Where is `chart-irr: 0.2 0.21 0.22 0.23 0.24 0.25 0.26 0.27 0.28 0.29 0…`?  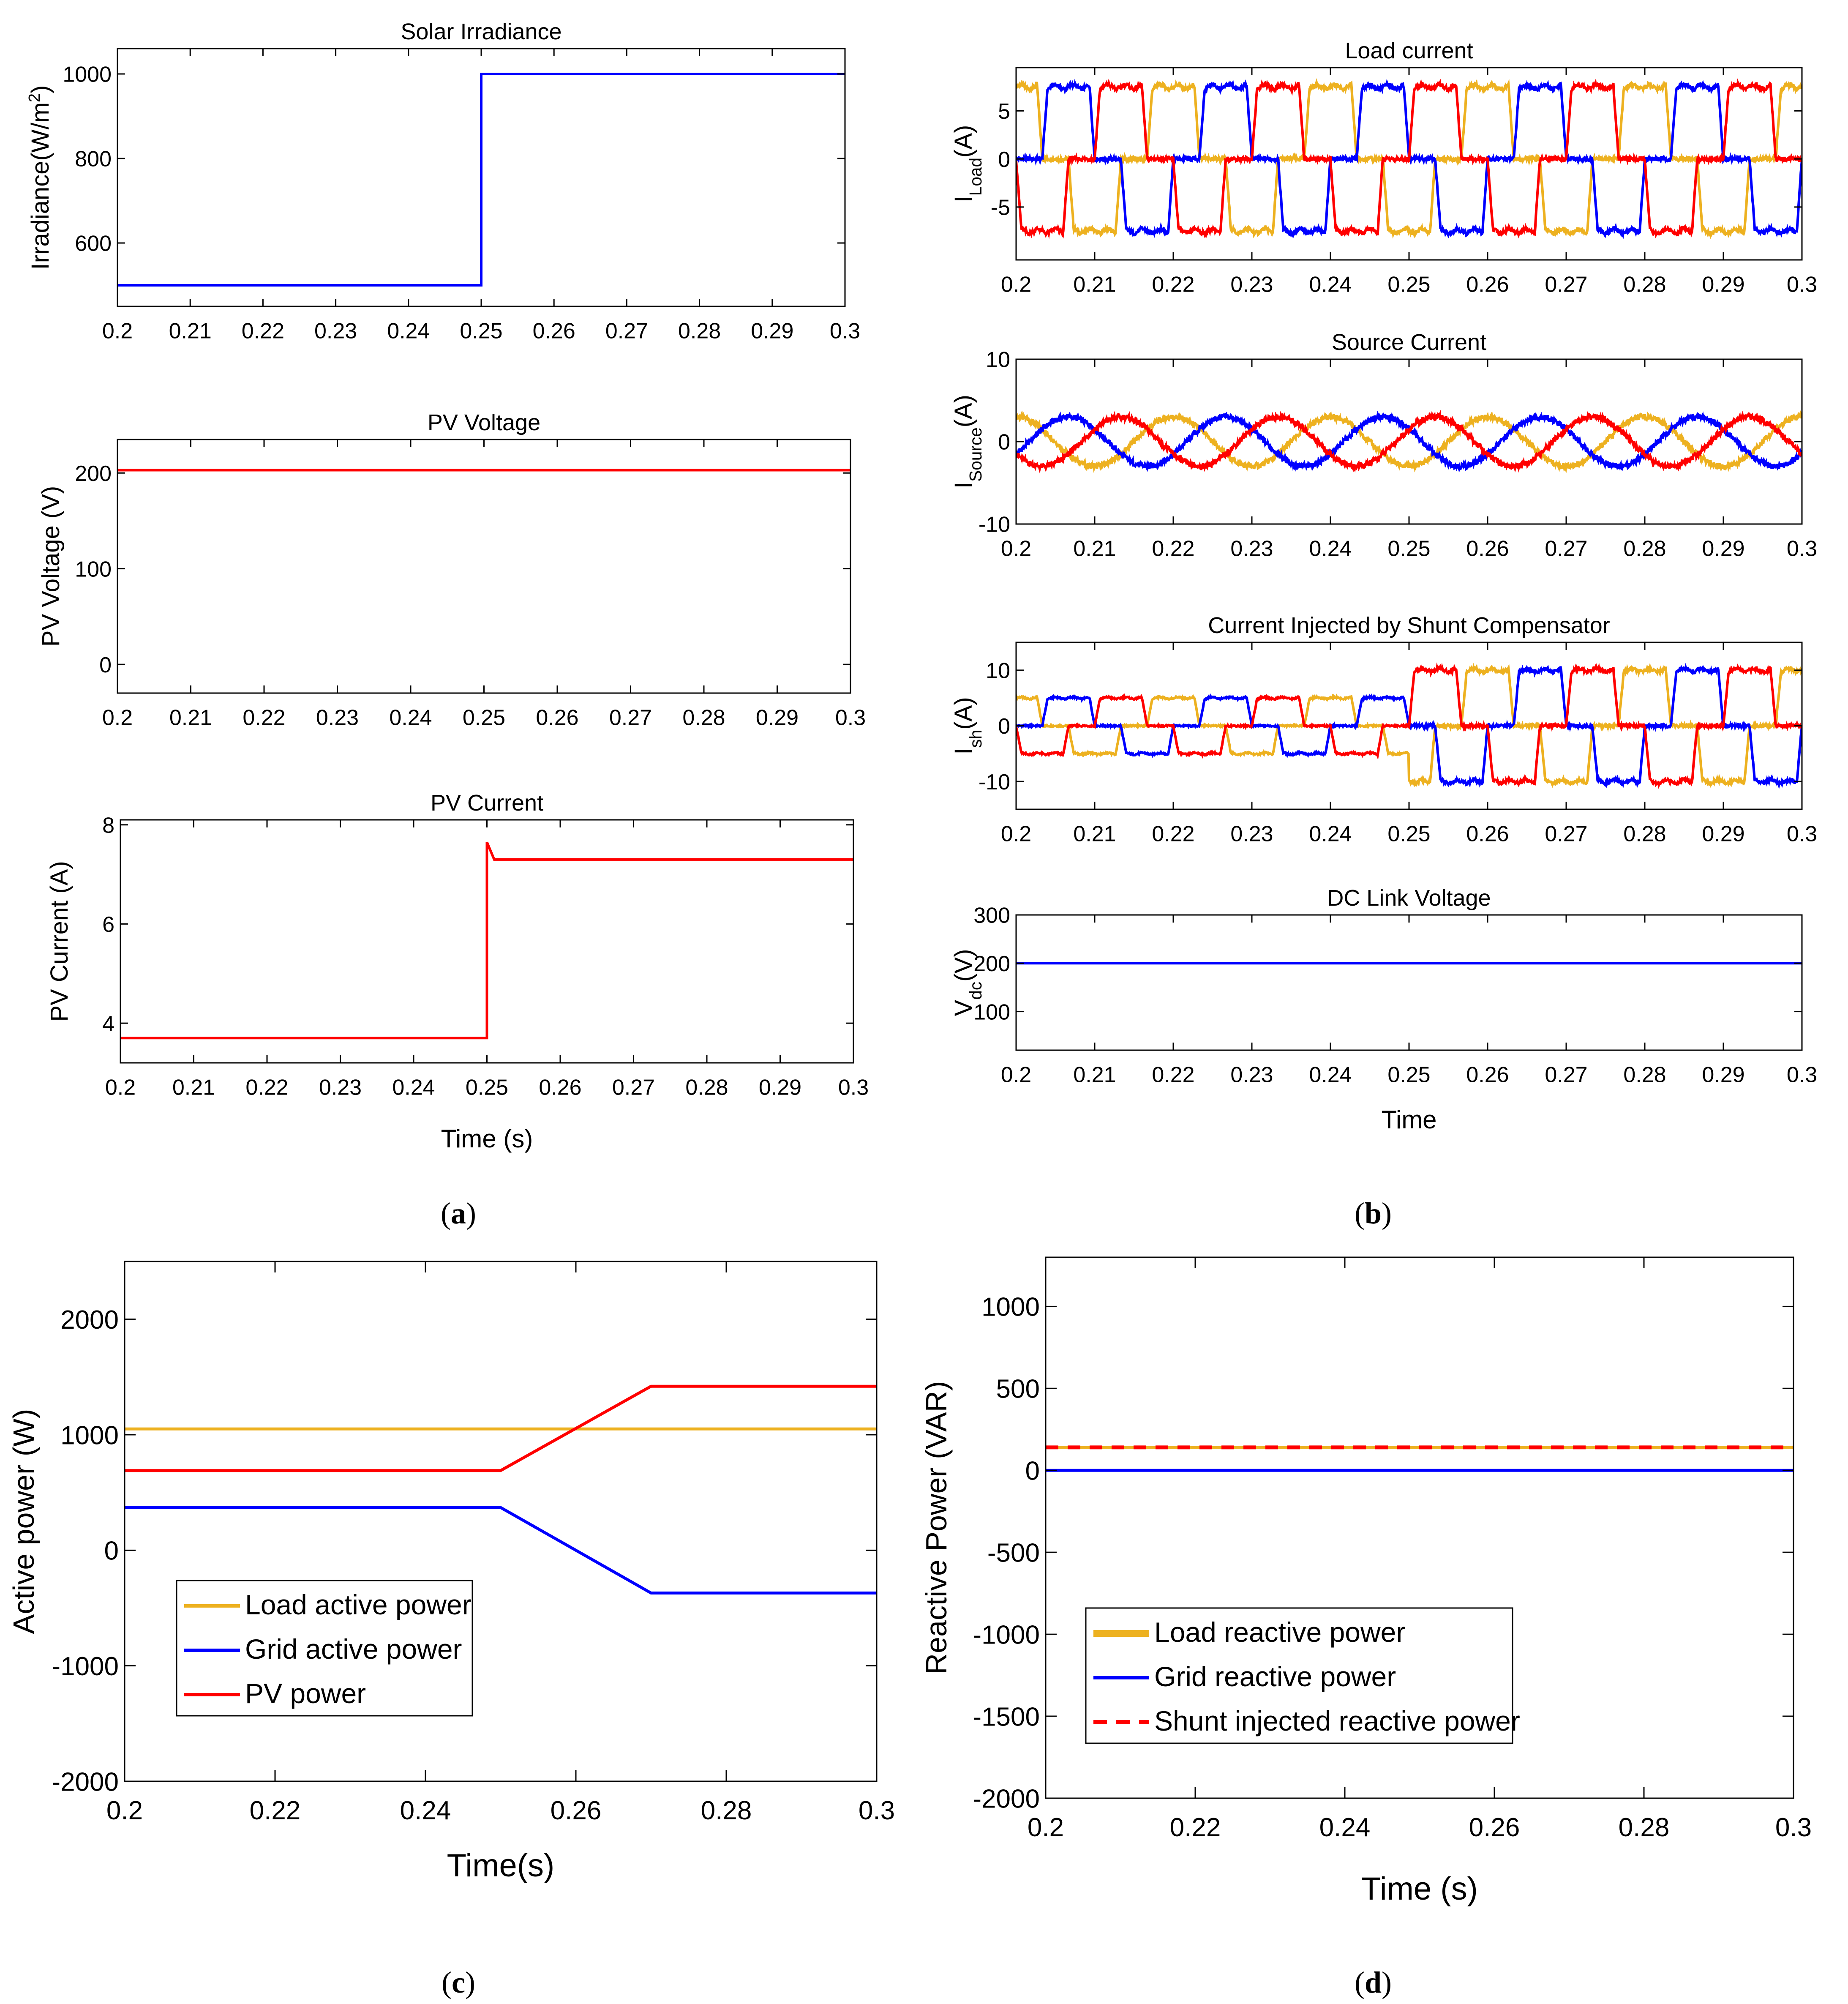 chart-irr: 0.2 0.21 0.22 0.23 0.24 0.25 0.26 0.27 0.28 0.29 0… is located at coordinates (443, 181).